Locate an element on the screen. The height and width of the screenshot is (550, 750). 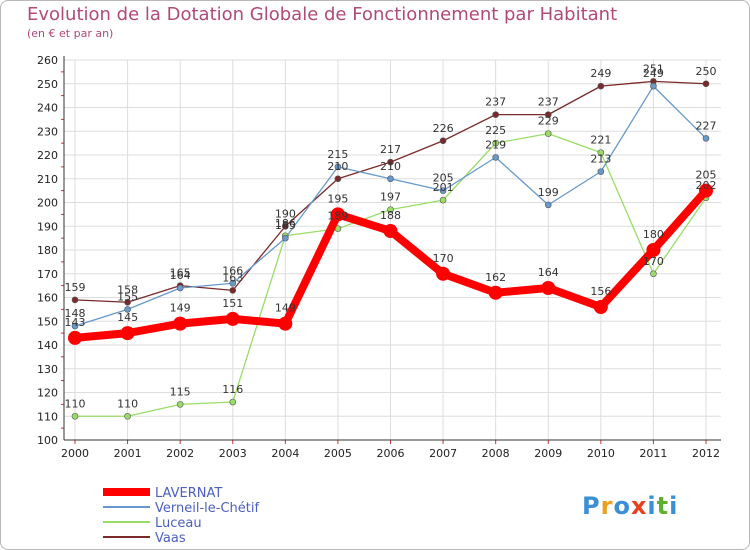
logo-letter: P is located at coordinates (591, 506).